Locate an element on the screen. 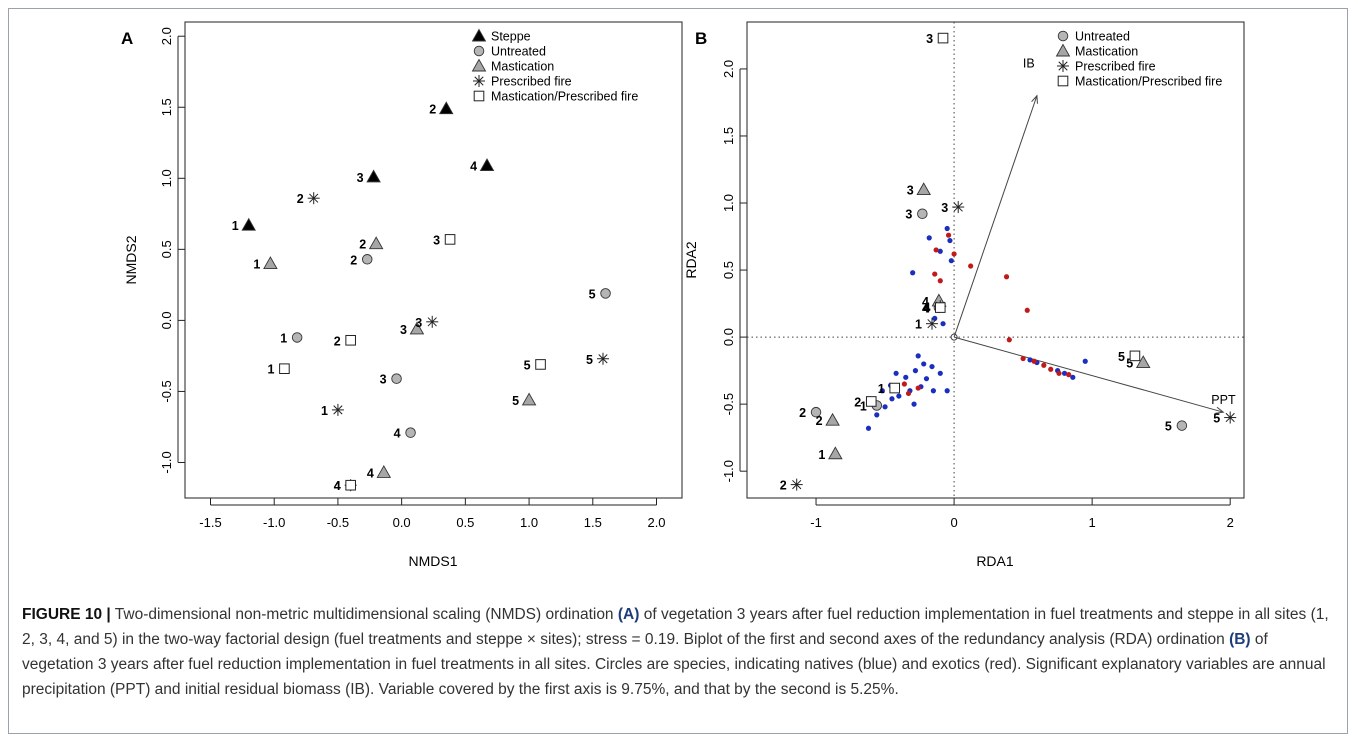 The height and width of the screenshot is (742, 1358). panel-b-x-tick-label-0: 0 is located at coordinates (953, 522).